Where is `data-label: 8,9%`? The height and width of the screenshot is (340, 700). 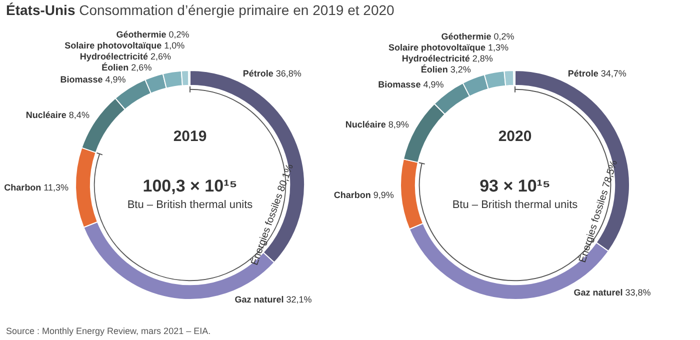
data-label: 8,9% is located at coordinates (398, 124).